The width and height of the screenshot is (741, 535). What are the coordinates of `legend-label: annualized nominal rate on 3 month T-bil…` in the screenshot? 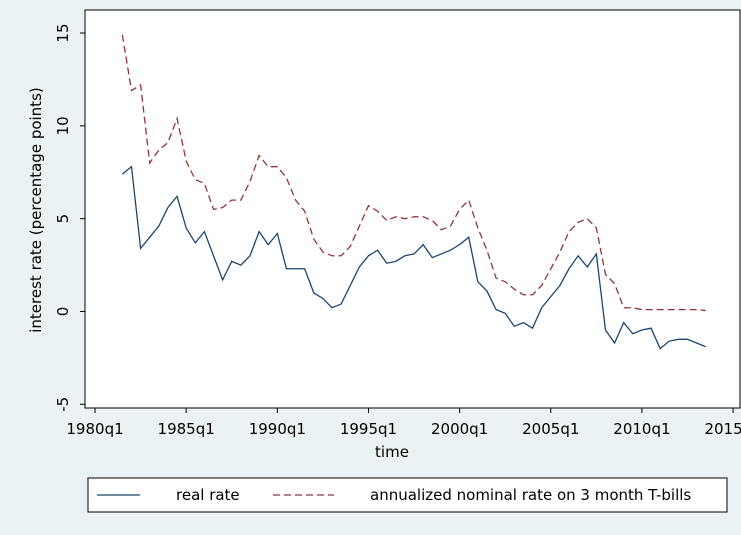 It's located at (530, 495).